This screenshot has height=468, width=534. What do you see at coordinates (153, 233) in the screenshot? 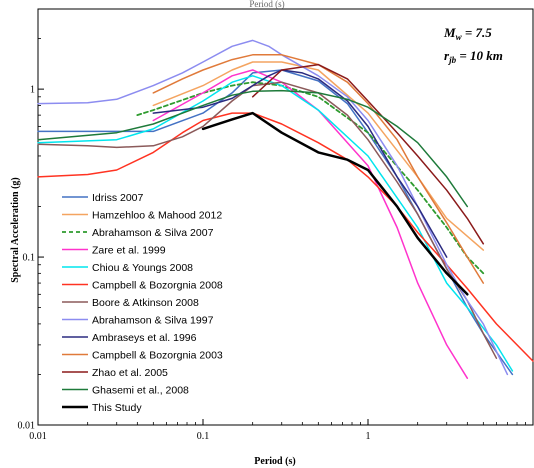
I see `legend-label: Abrahamson & Silva 2007` at bounding box center [153, 233].